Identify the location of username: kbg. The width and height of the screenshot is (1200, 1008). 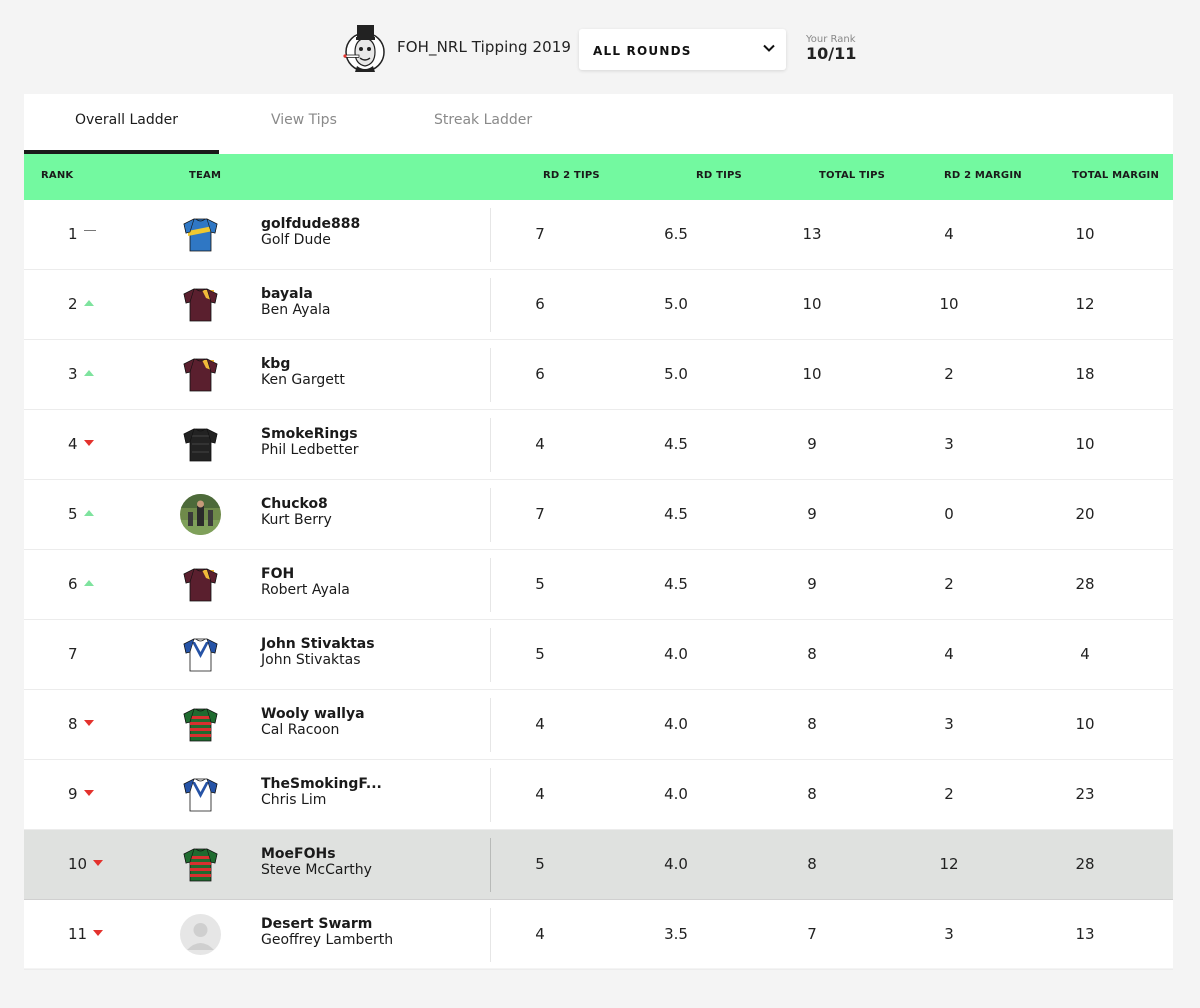
(276, 364).